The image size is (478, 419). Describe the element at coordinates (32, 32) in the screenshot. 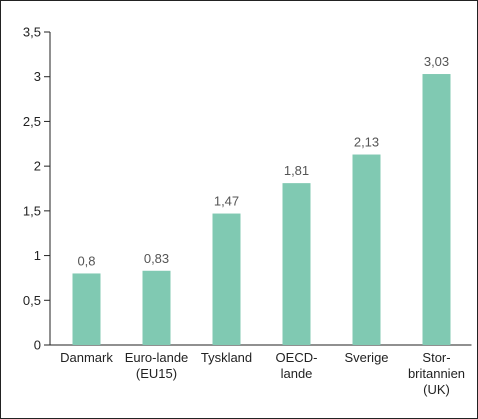

I see `y-tick-label: 3,5` at that location.